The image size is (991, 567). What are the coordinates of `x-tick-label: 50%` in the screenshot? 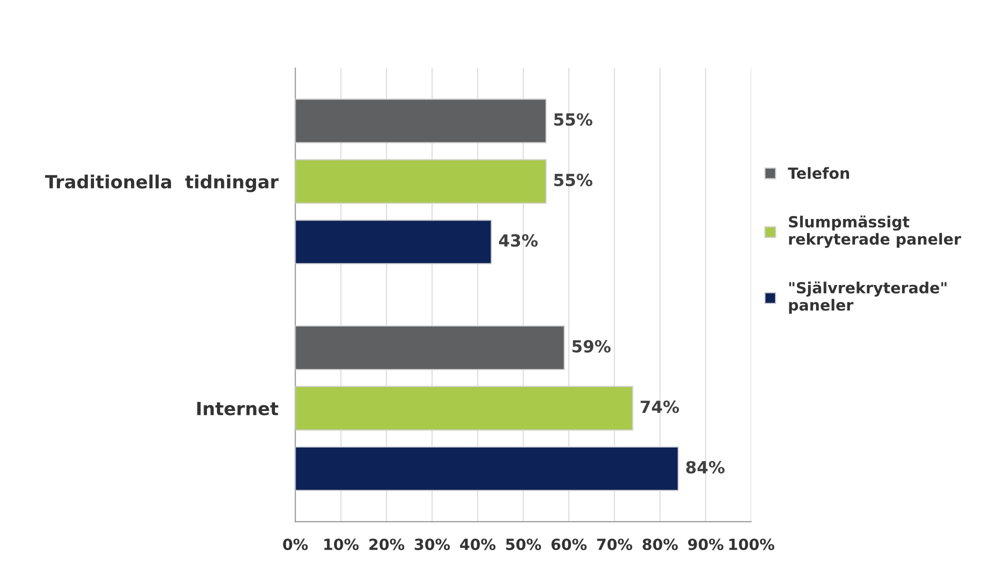 It's located at (524, 544).